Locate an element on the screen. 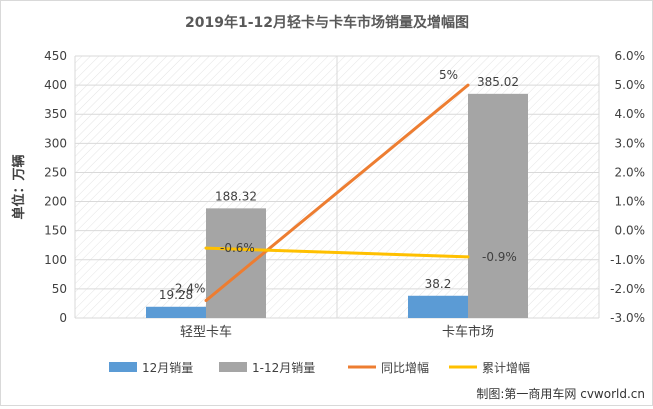 Image resolution: width=653 pixels, height=409 pixels. y2-tick-label: 1.0% is located at coordinates (630, 202).